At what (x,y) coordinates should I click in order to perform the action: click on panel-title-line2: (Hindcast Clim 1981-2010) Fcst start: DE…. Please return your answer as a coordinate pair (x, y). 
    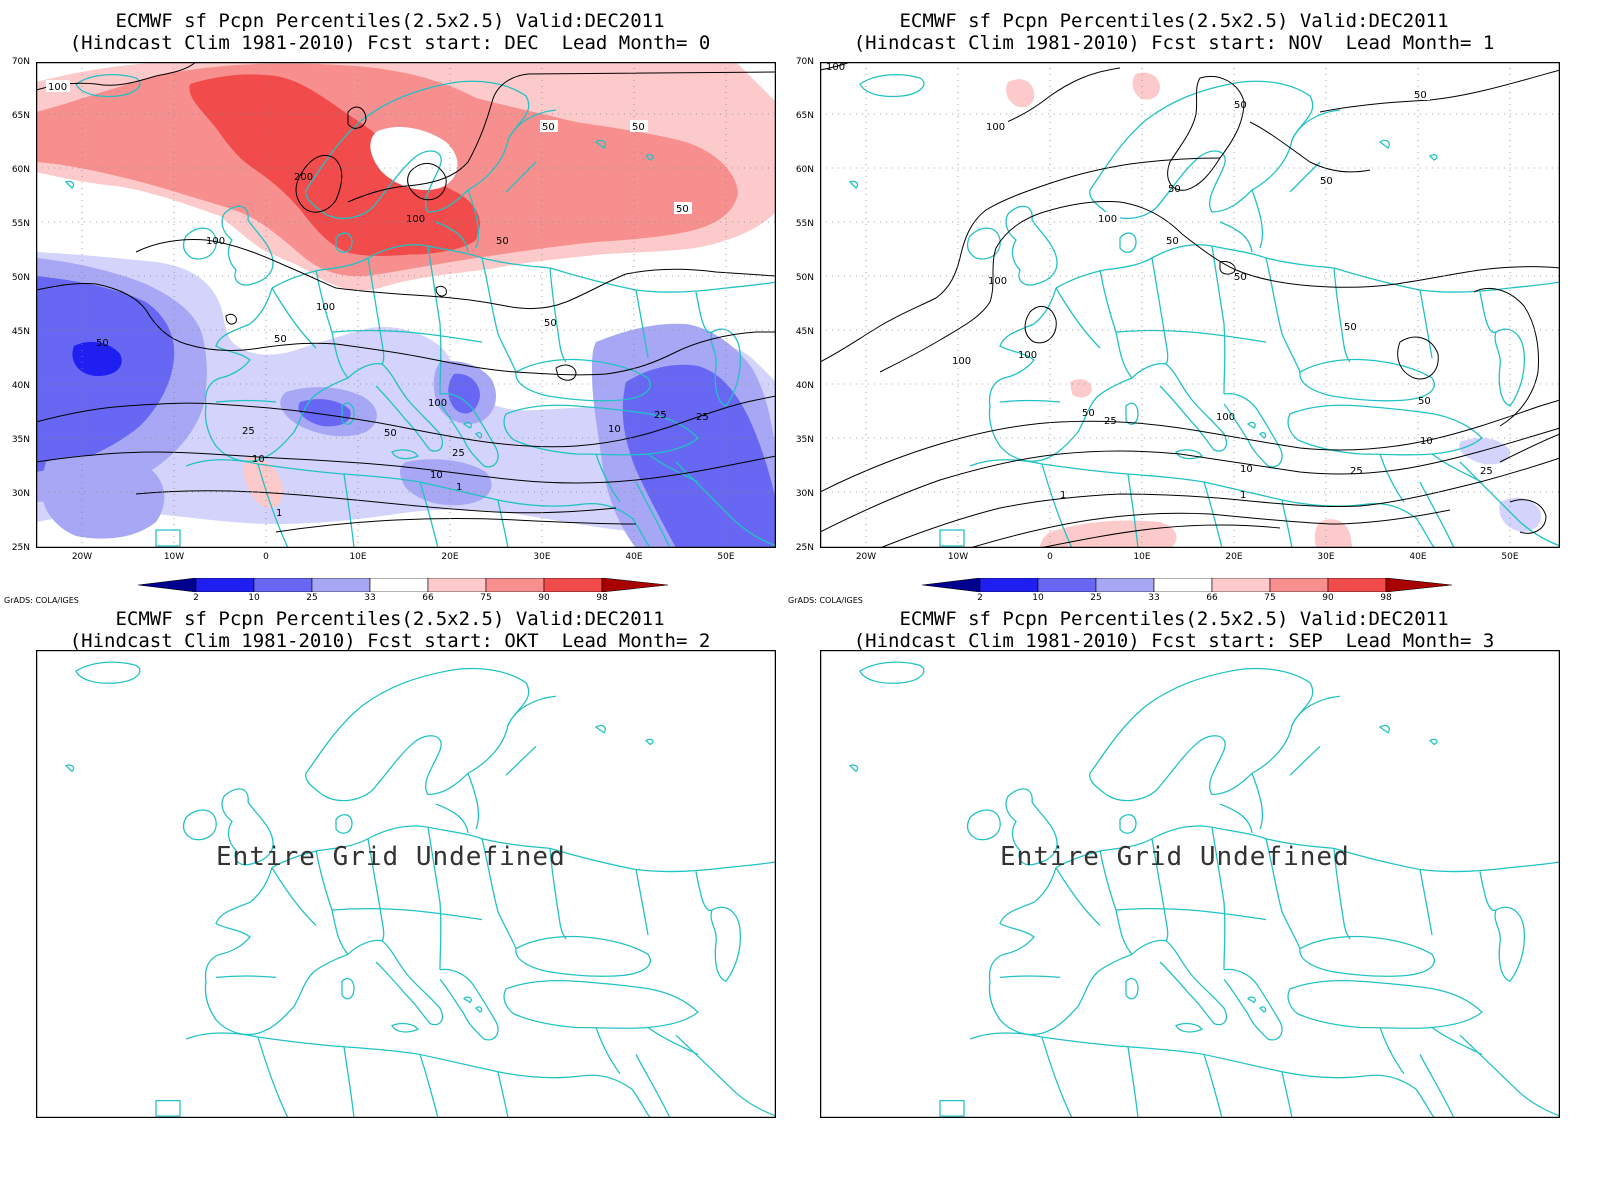
    Looking at the image, I should click on (390, 43).